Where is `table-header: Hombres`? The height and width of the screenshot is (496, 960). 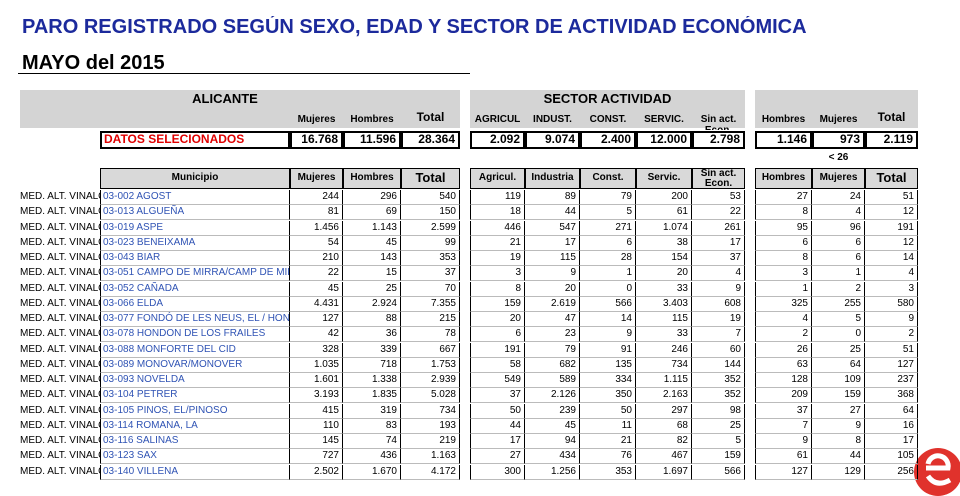
table-header: Hombres is located at coordinates (372, 178).